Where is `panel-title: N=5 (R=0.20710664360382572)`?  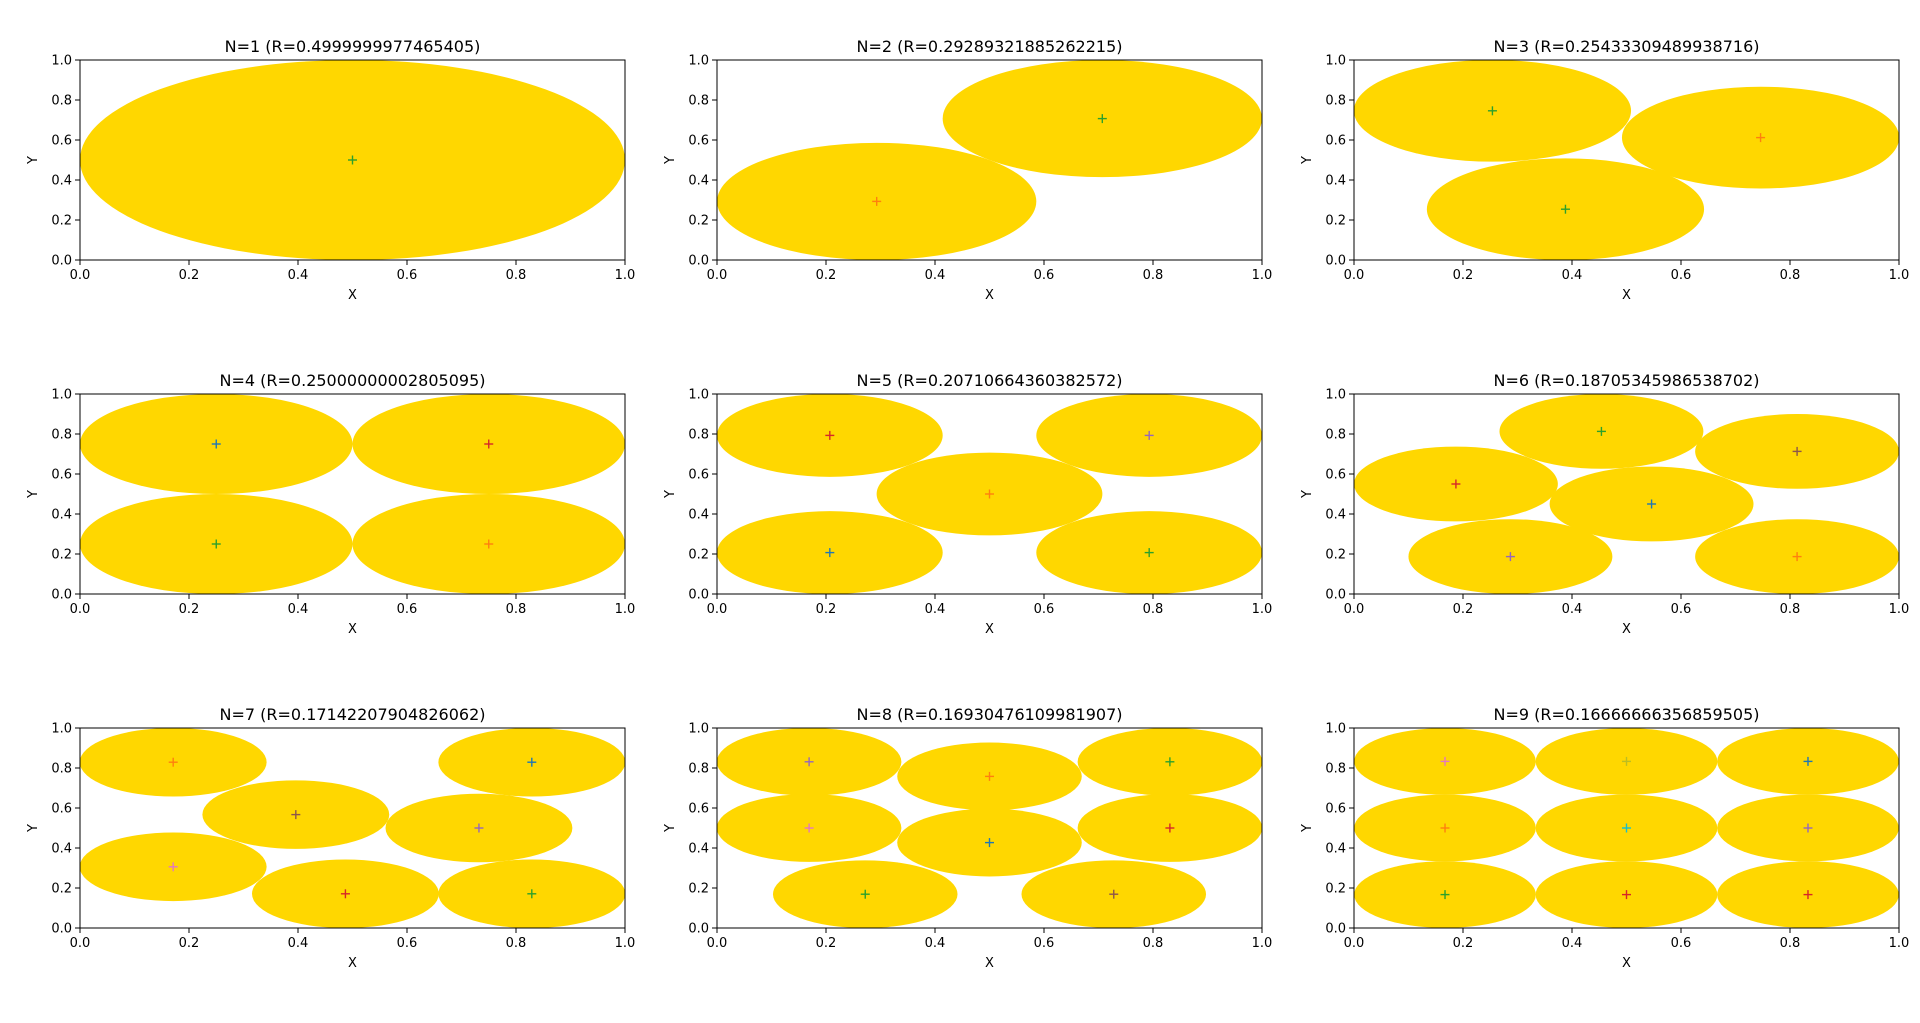
panel-title: N=5 (R=0.20710664360382572) is located at coordinates (990, 380).